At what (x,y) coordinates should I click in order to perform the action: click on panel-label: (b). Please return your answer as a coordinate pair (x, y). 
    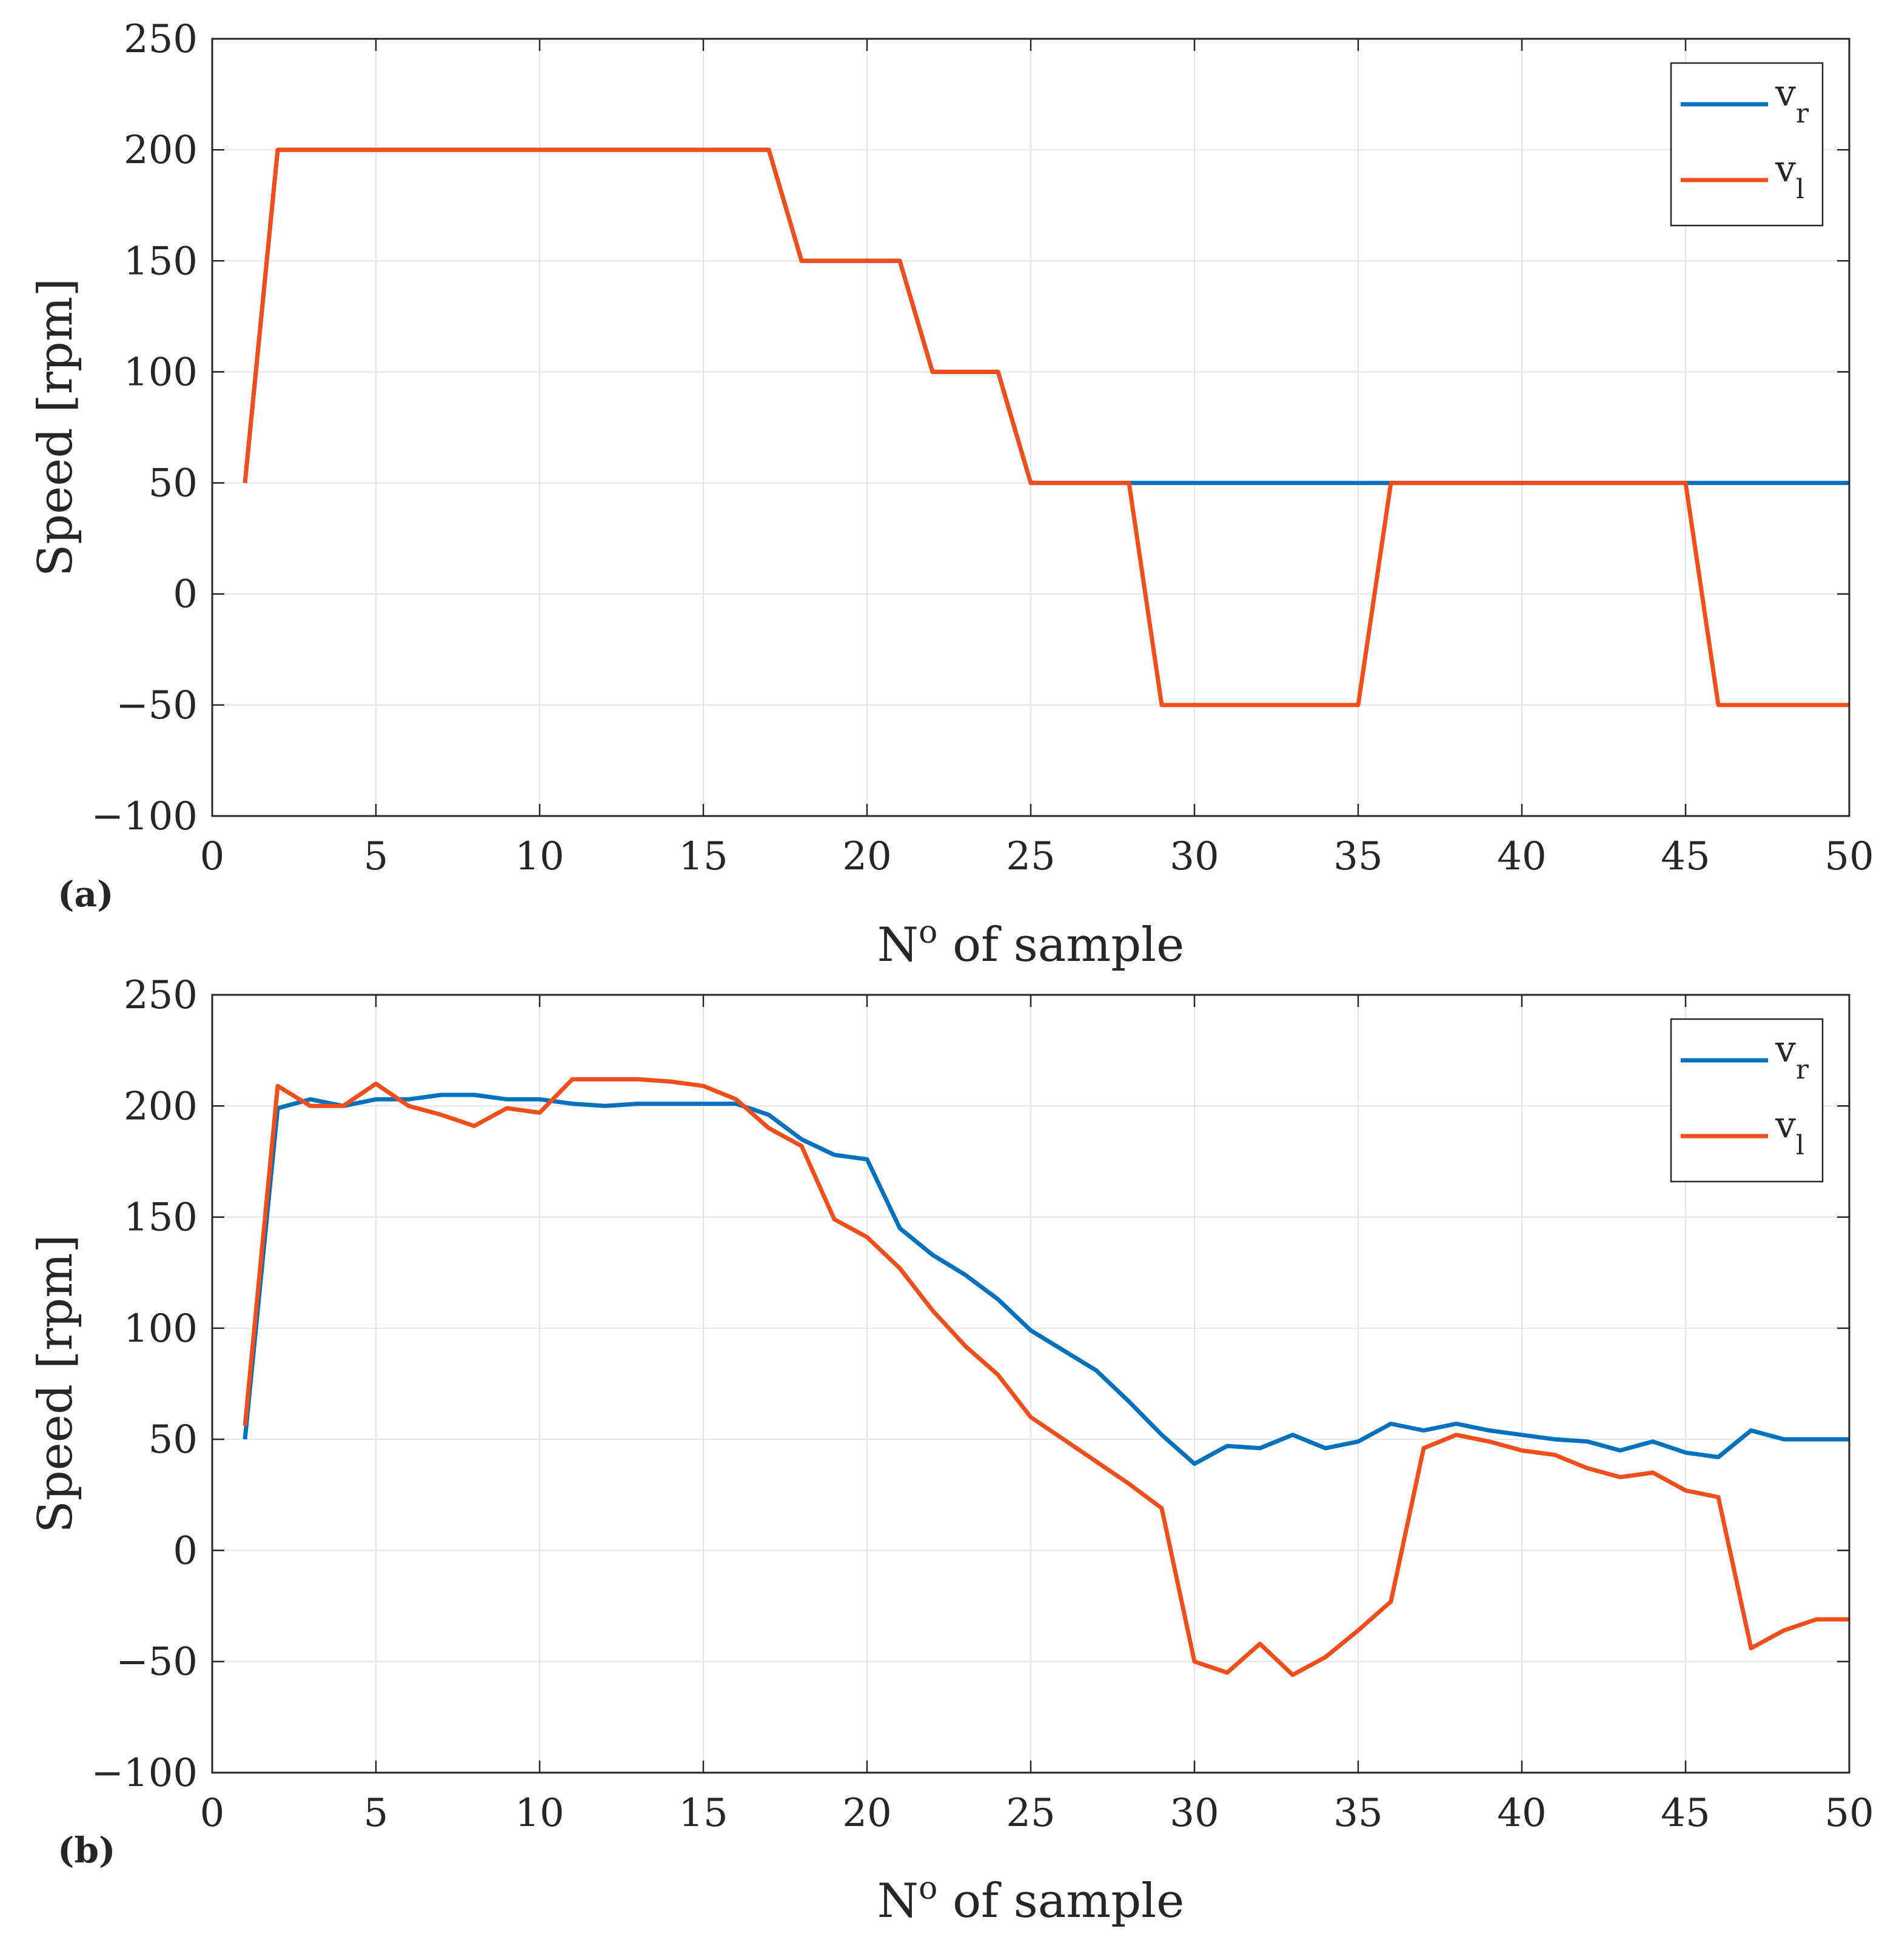
    Looking at the image, I should click on (86, 1850).